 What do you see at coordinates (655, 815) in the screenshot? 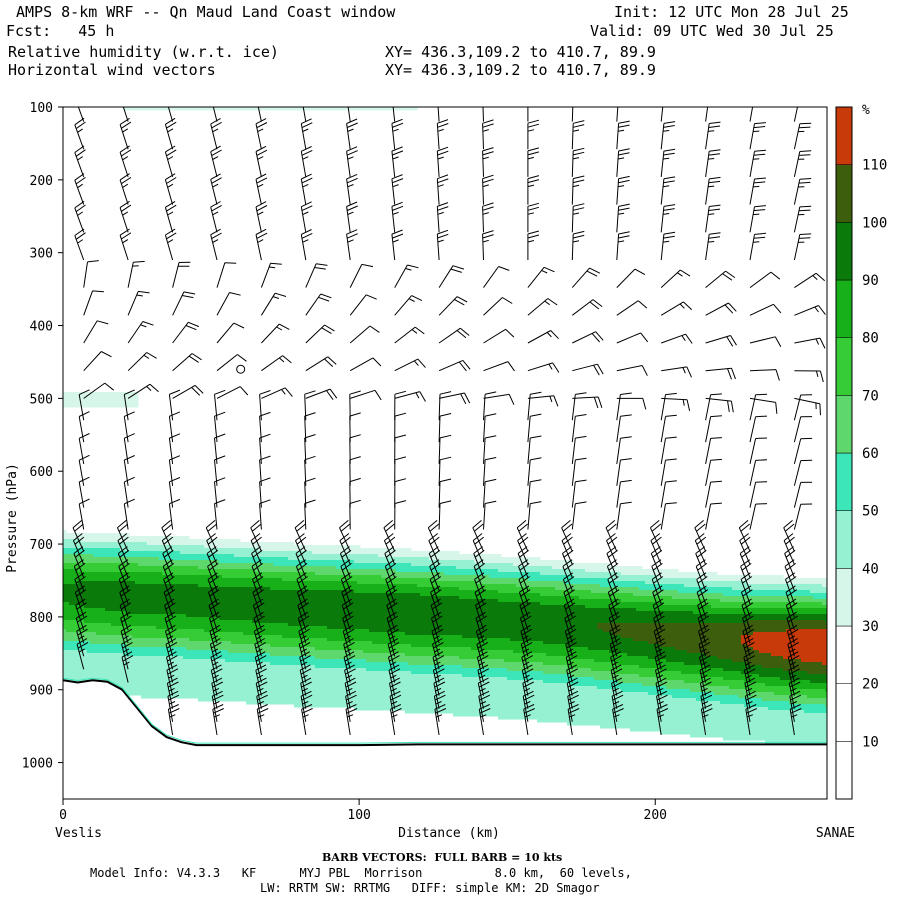
I see `x-tick-label: 200` at bounding box center [655, 815].